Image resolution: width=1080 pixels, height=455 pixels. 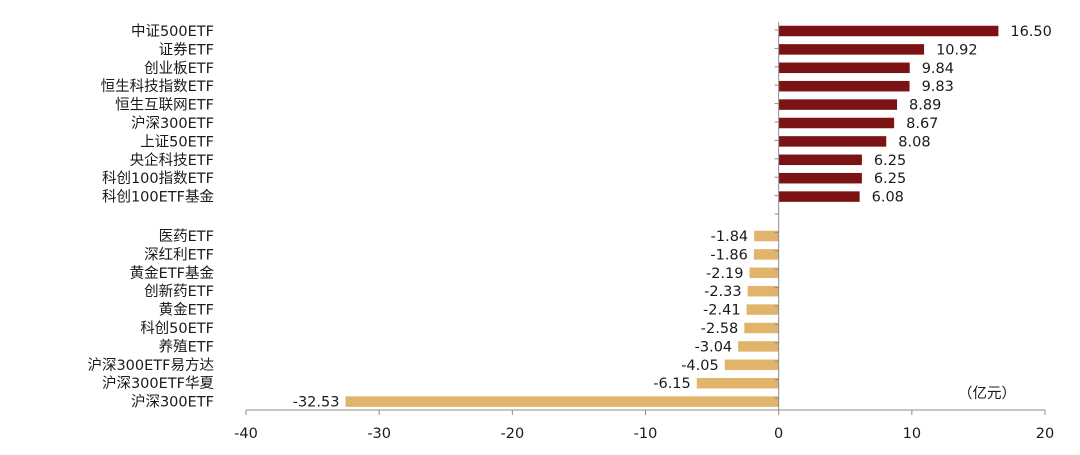 I want to click on category-label: 沪深300ETF华夏, so click(x=158, y=383).